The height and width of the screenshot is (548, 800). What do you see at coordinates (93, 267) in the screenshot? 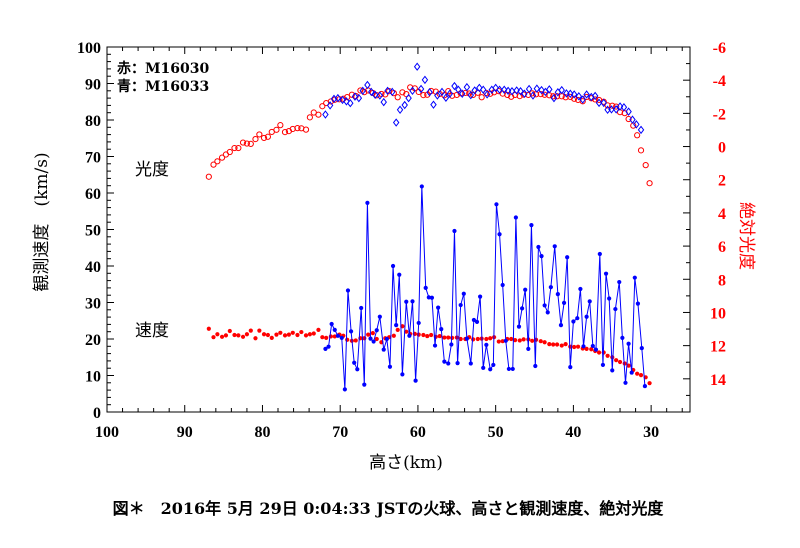
I see `y-left-tick-label: 40` at bounding box center [93, 267].